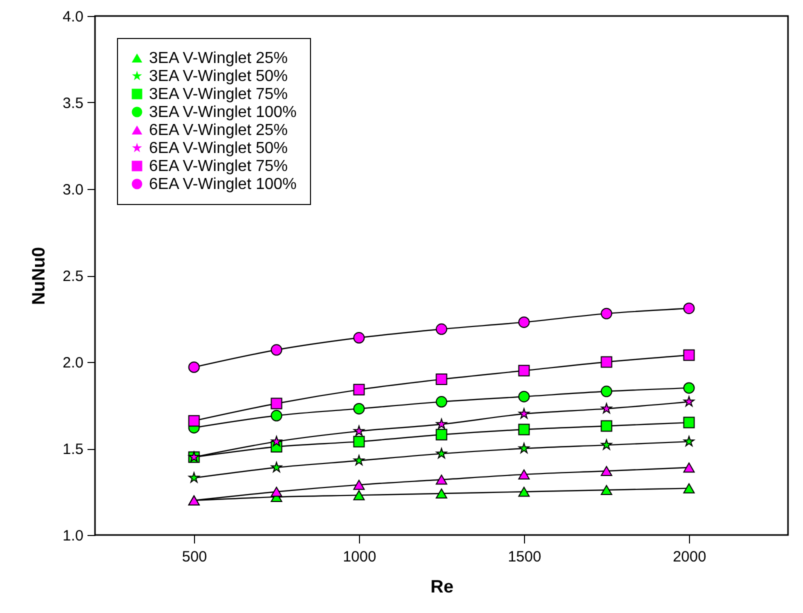 The width and height of the screenshot is (803, 613). I want to click on legend-label: 3EA V-Winglet 100%, so click(223, 112).